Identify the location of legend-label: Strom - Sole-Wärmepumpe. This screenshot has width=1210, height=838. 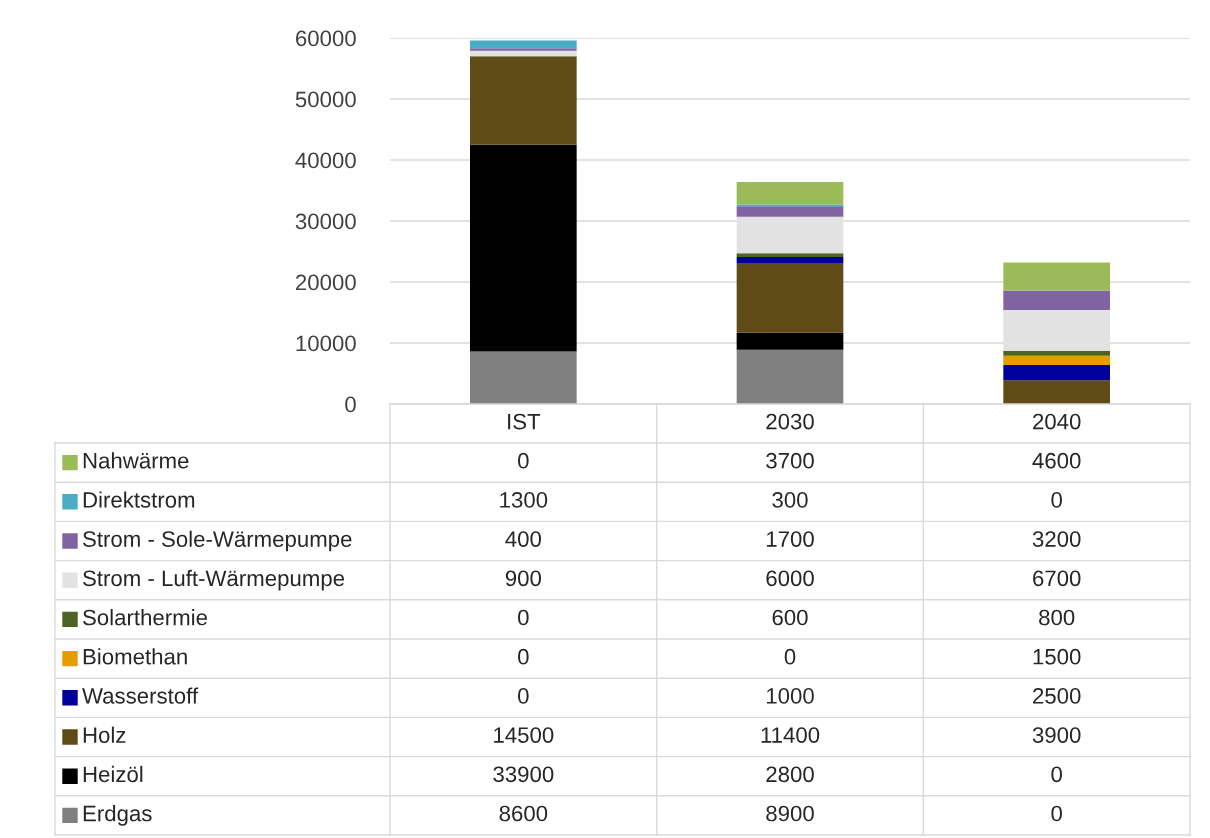
(217, 541).